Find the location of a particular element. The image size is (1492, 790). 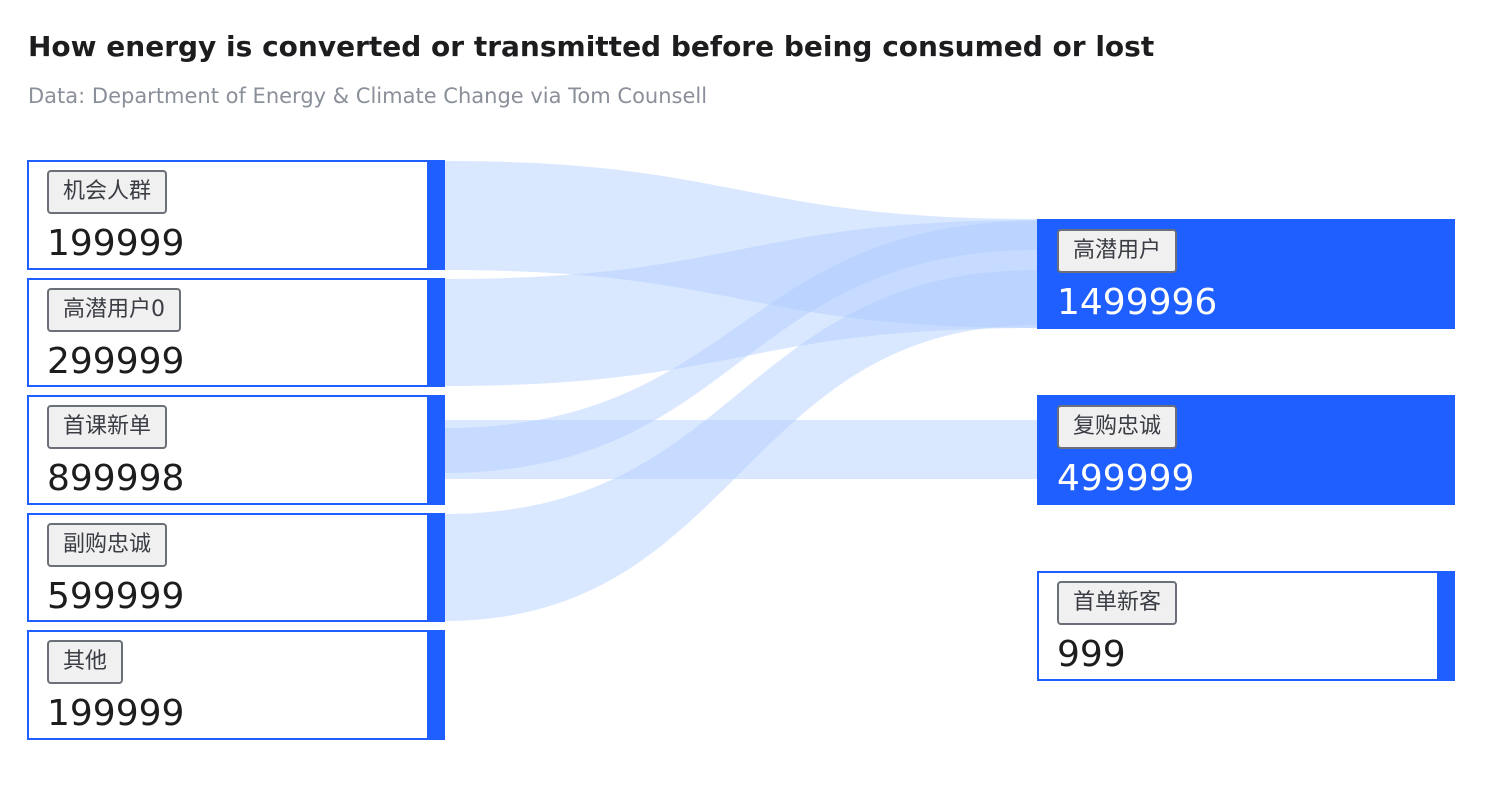

node-value: 999 is located at coordinates (1091, 654).